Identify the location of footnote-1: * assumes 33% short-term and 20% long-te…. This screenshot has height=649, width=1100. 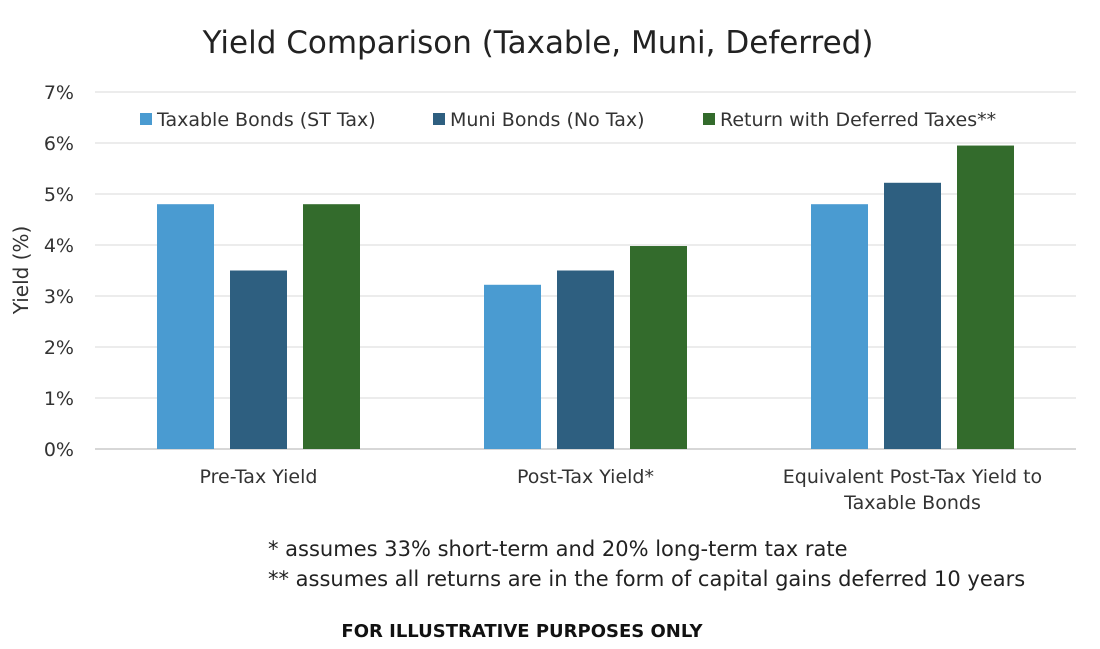
(558, 549).